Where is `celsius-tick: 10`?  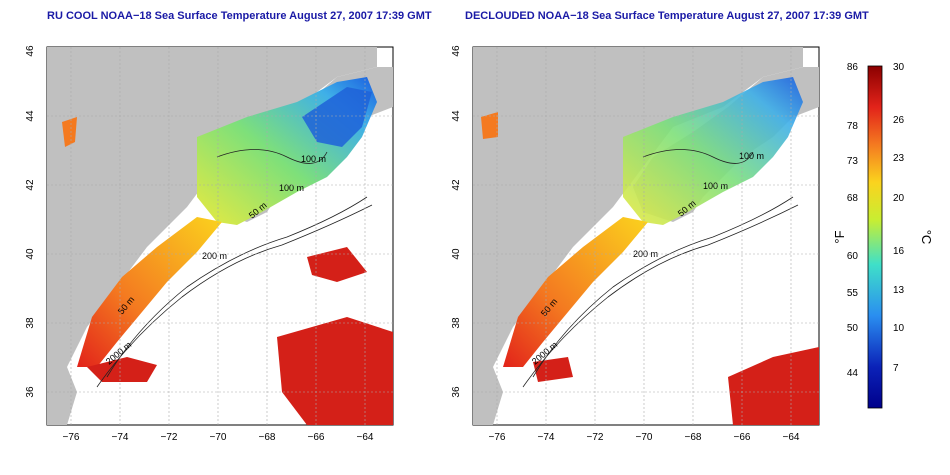
celsius-tick: 10 is located at coordinates (899, 328).